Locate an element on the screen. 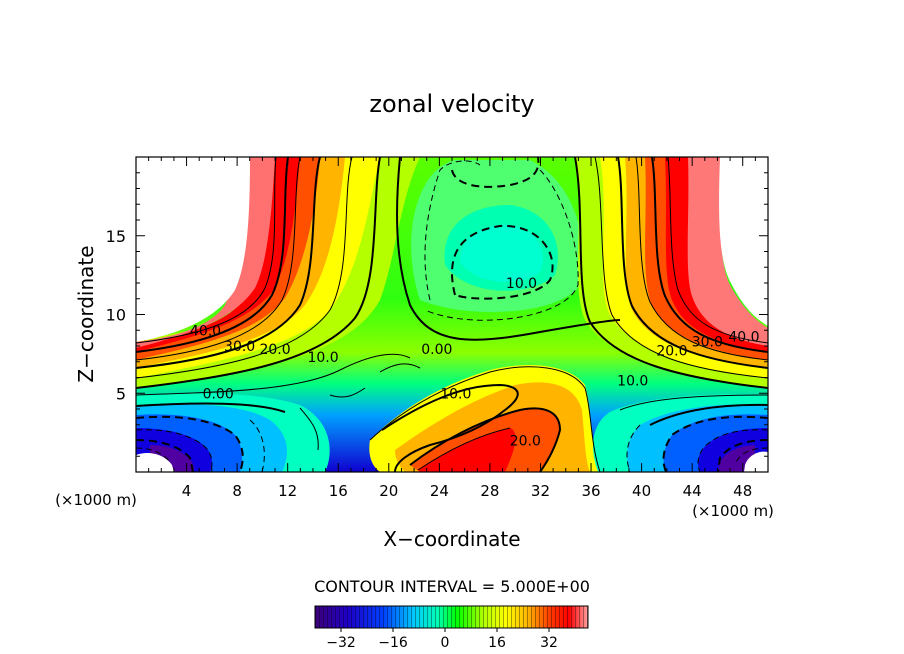  x-tick-label: 48 is located at coordinates (742, 491).